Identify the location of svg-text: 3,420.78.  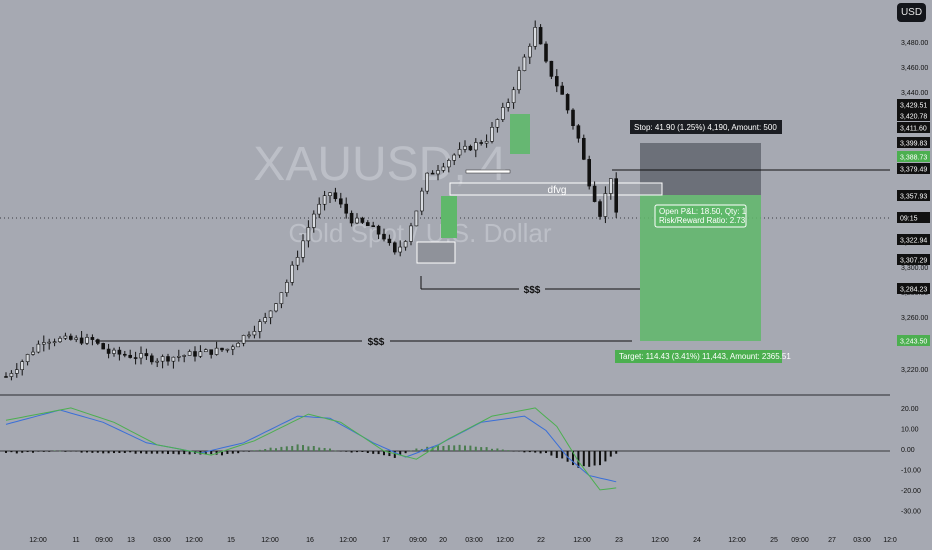
(913, 117).